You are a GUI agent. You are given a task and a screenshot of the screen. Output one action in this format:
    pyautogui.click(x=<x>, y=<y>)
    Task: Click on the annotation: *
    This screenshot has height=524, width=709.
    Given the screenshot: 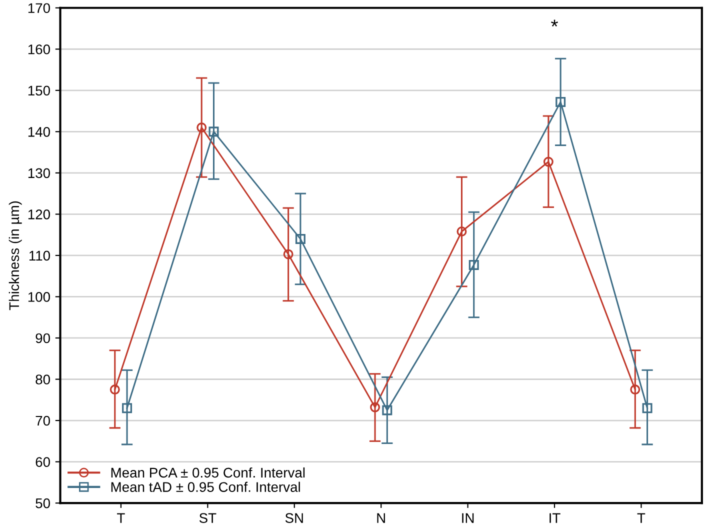 What is the action you would take?
    pyautogui.click(x=554, y=23)
    